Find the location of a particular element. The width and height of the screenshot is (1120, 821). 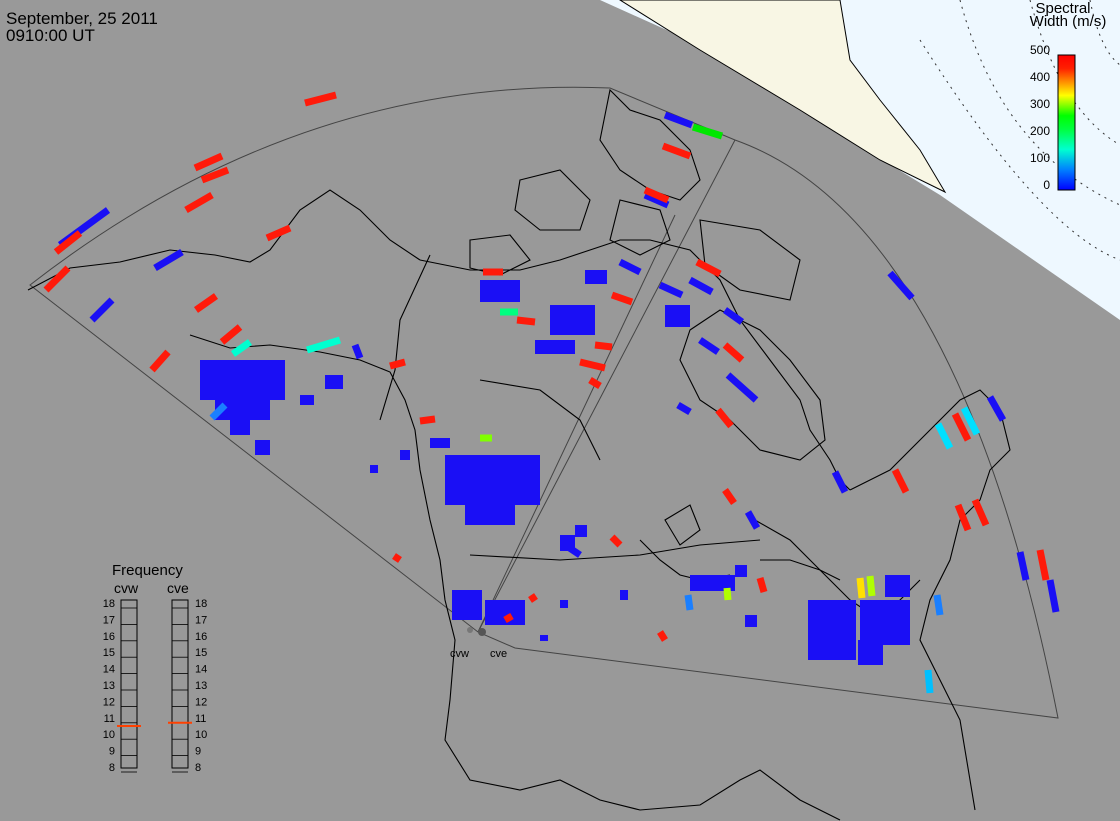

colorbar-title: Spectral is located at coordinates (1063, 8).